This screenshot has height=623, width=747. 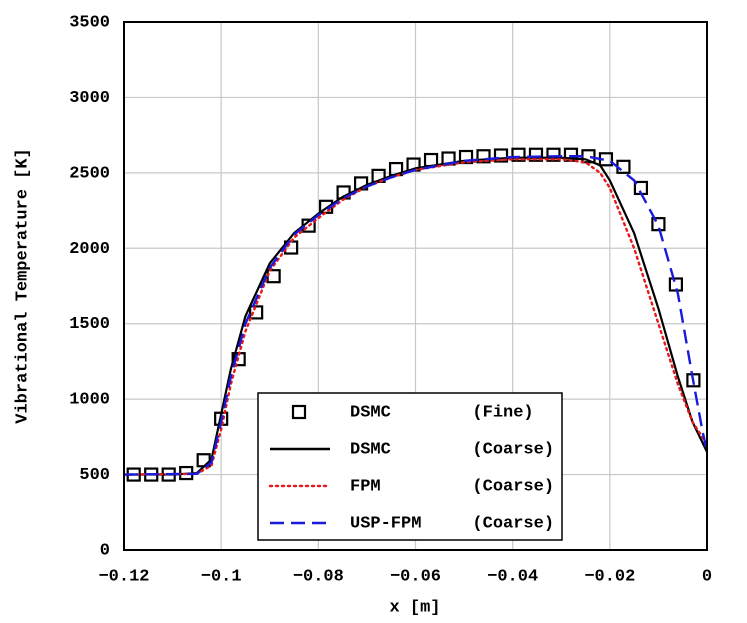 What do you see at coordinates (318, 576) in the screenshot?
I see `x-tick-label: −0.08` at bounding box center [318, 576].